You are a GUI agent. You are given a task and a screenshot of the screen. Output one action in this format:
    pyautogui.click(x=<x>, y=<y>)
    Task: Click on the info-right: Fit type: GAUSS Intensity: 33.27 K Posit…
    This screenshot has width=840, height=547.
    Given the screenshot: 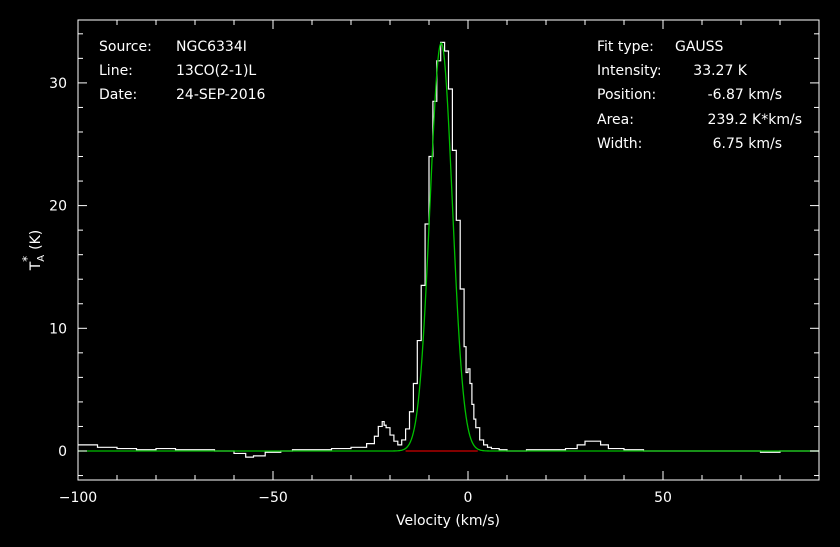 What is the action you would take?
    pyautogui.click(x=699, y=95)
    